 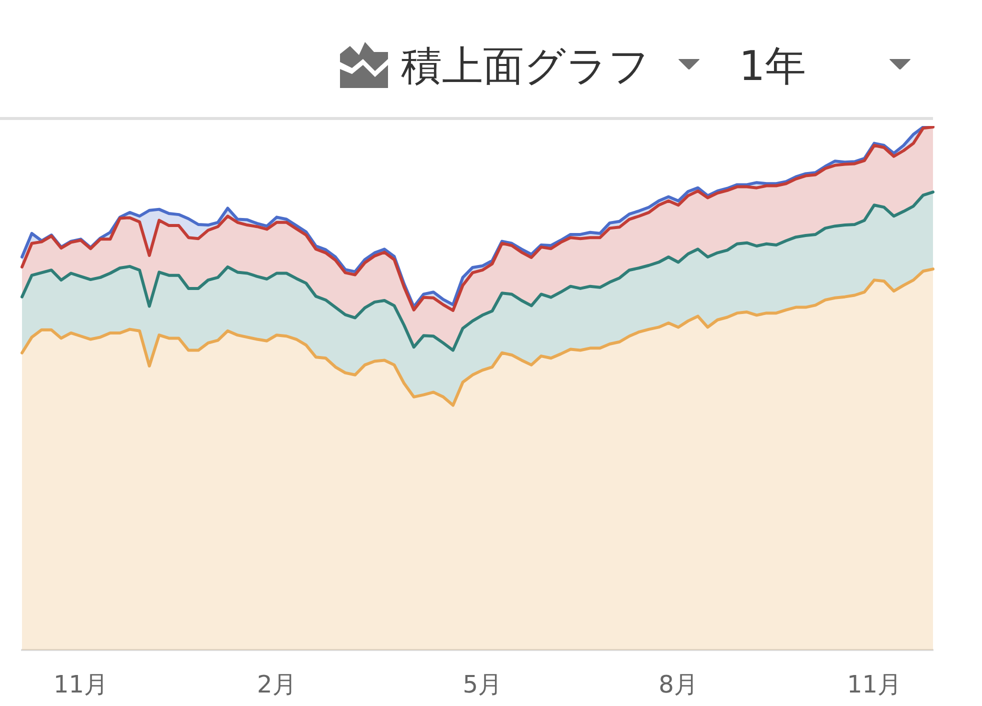 I want to click on text: 積上面グラフ, so click(x=525, y=66).